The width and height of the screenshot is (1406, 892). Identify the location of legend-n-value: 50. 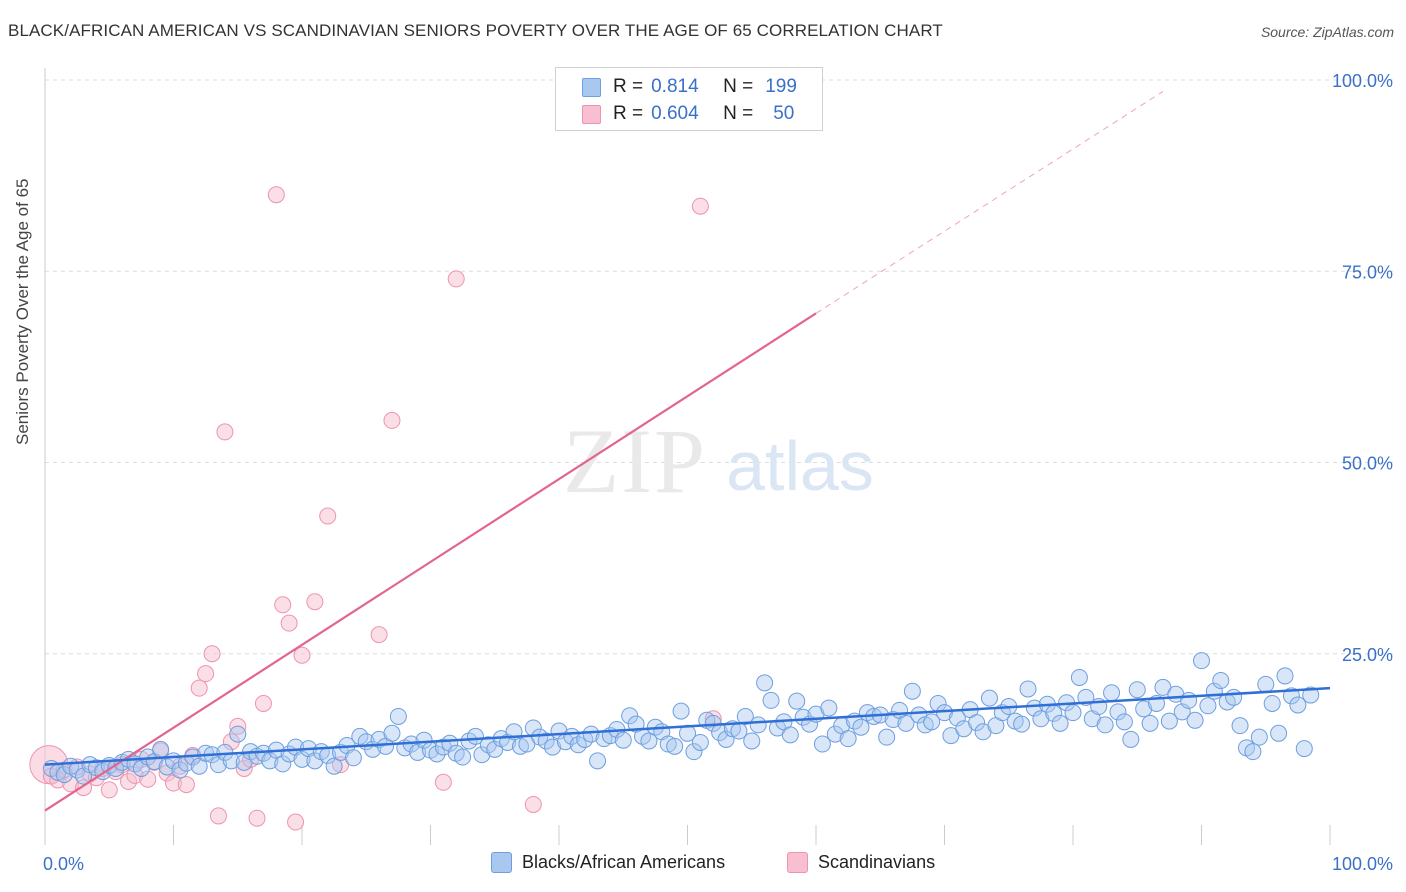
(784, 113).